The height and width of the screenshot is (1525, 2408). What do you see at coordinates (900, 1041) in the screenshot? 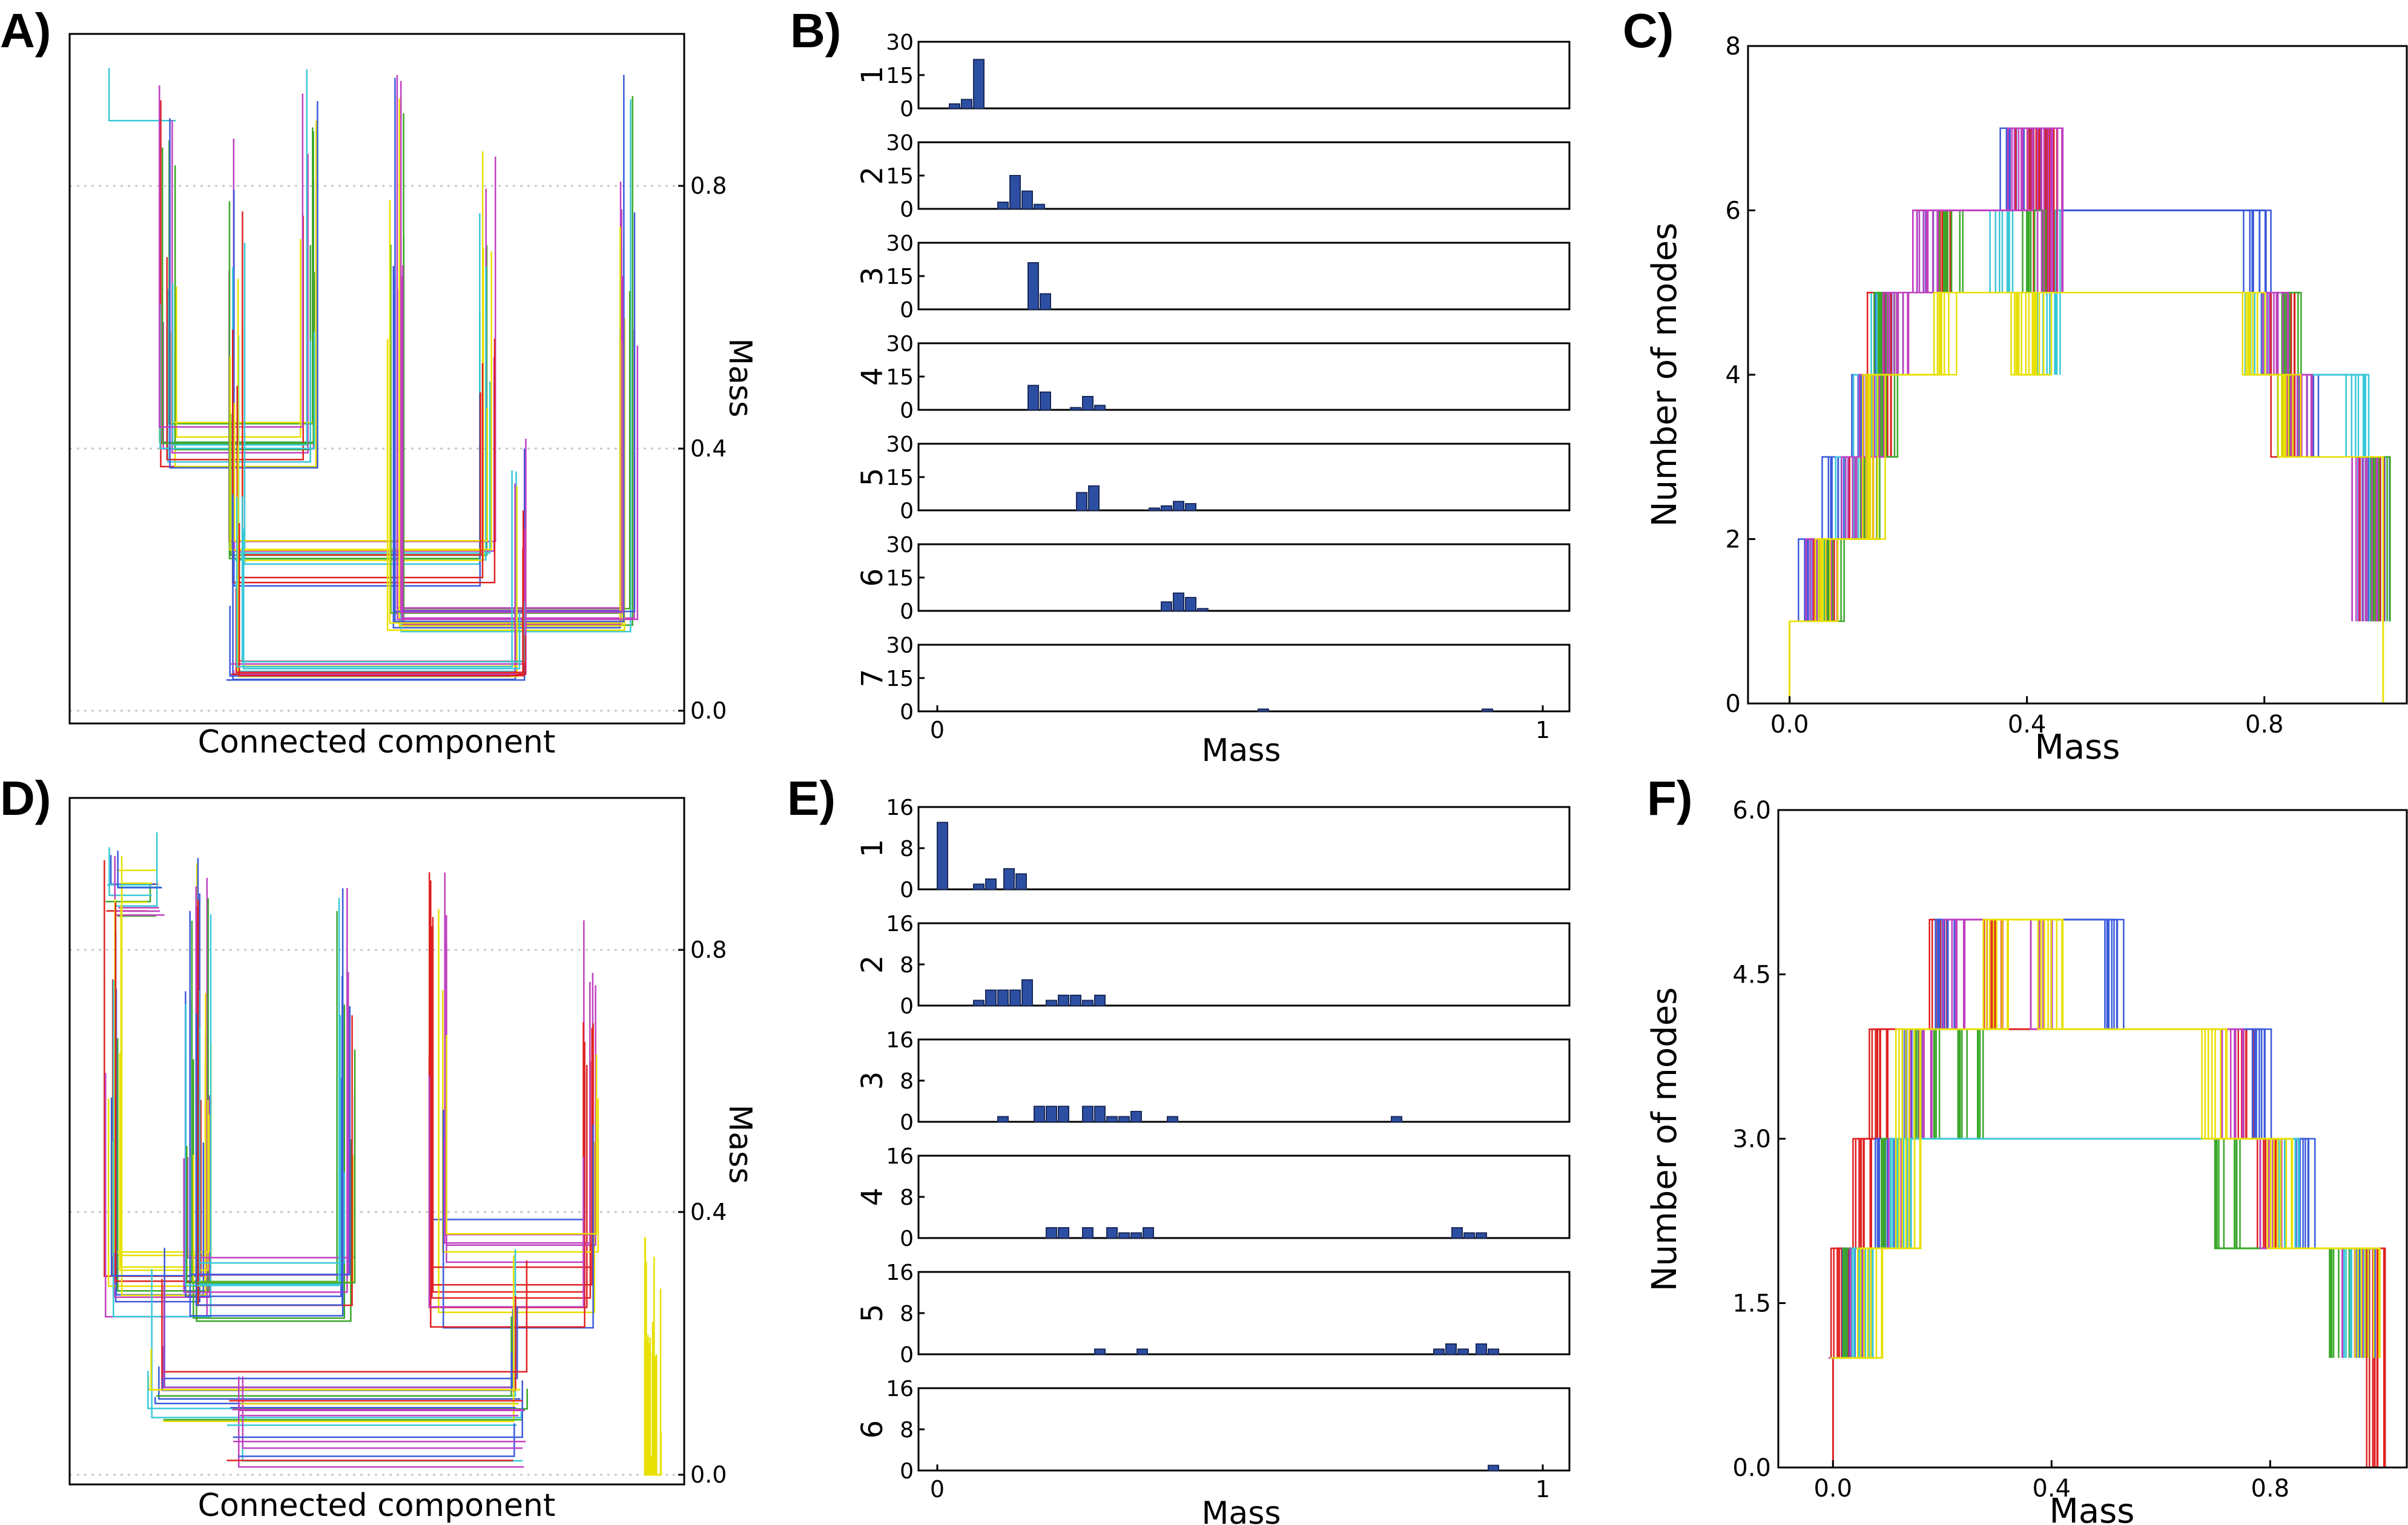
I see `ytick-label-E-3-16: 16` at bounding box center [900, 1041].